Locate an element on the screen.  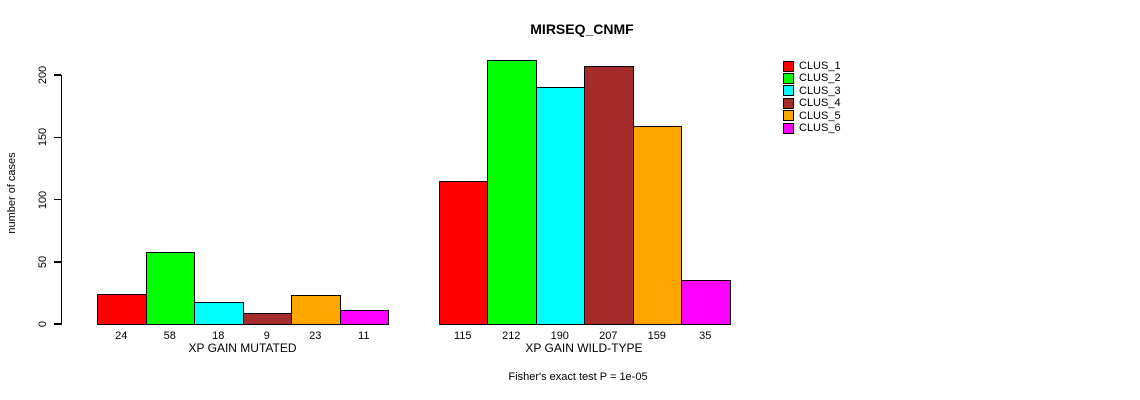
y-tick-label: 0 is located at coordinates (43, 324).